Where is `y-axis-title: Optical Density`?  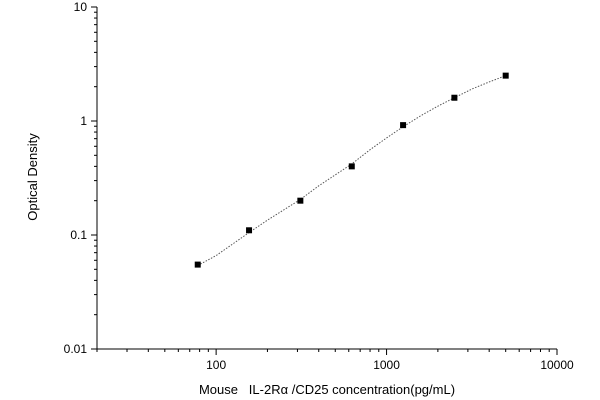 y-axis-title: Optical Density is located at coordinates (32, 177).